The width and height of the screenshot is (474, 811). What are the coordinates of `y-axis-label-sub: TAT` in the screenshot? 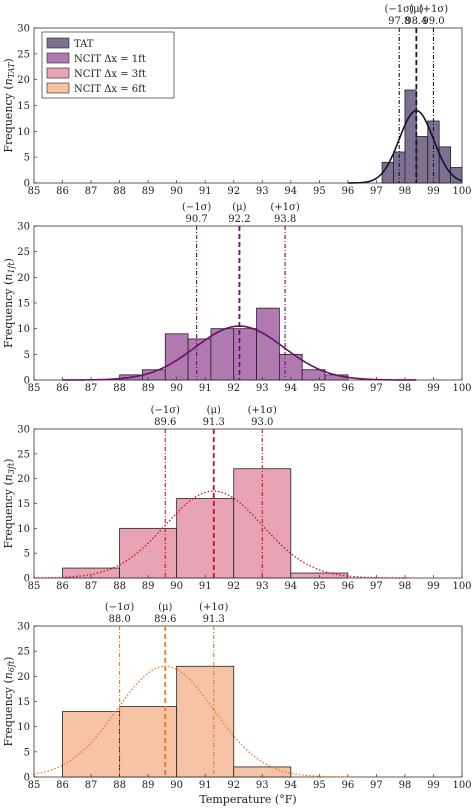 It's located at (11, 70).